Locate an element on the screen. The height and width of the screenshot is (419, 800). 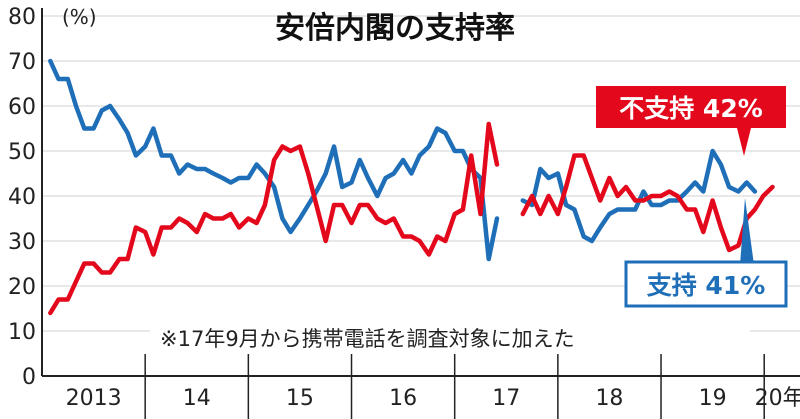
x-tick-label: 15 is located at coordinates (300, 398).